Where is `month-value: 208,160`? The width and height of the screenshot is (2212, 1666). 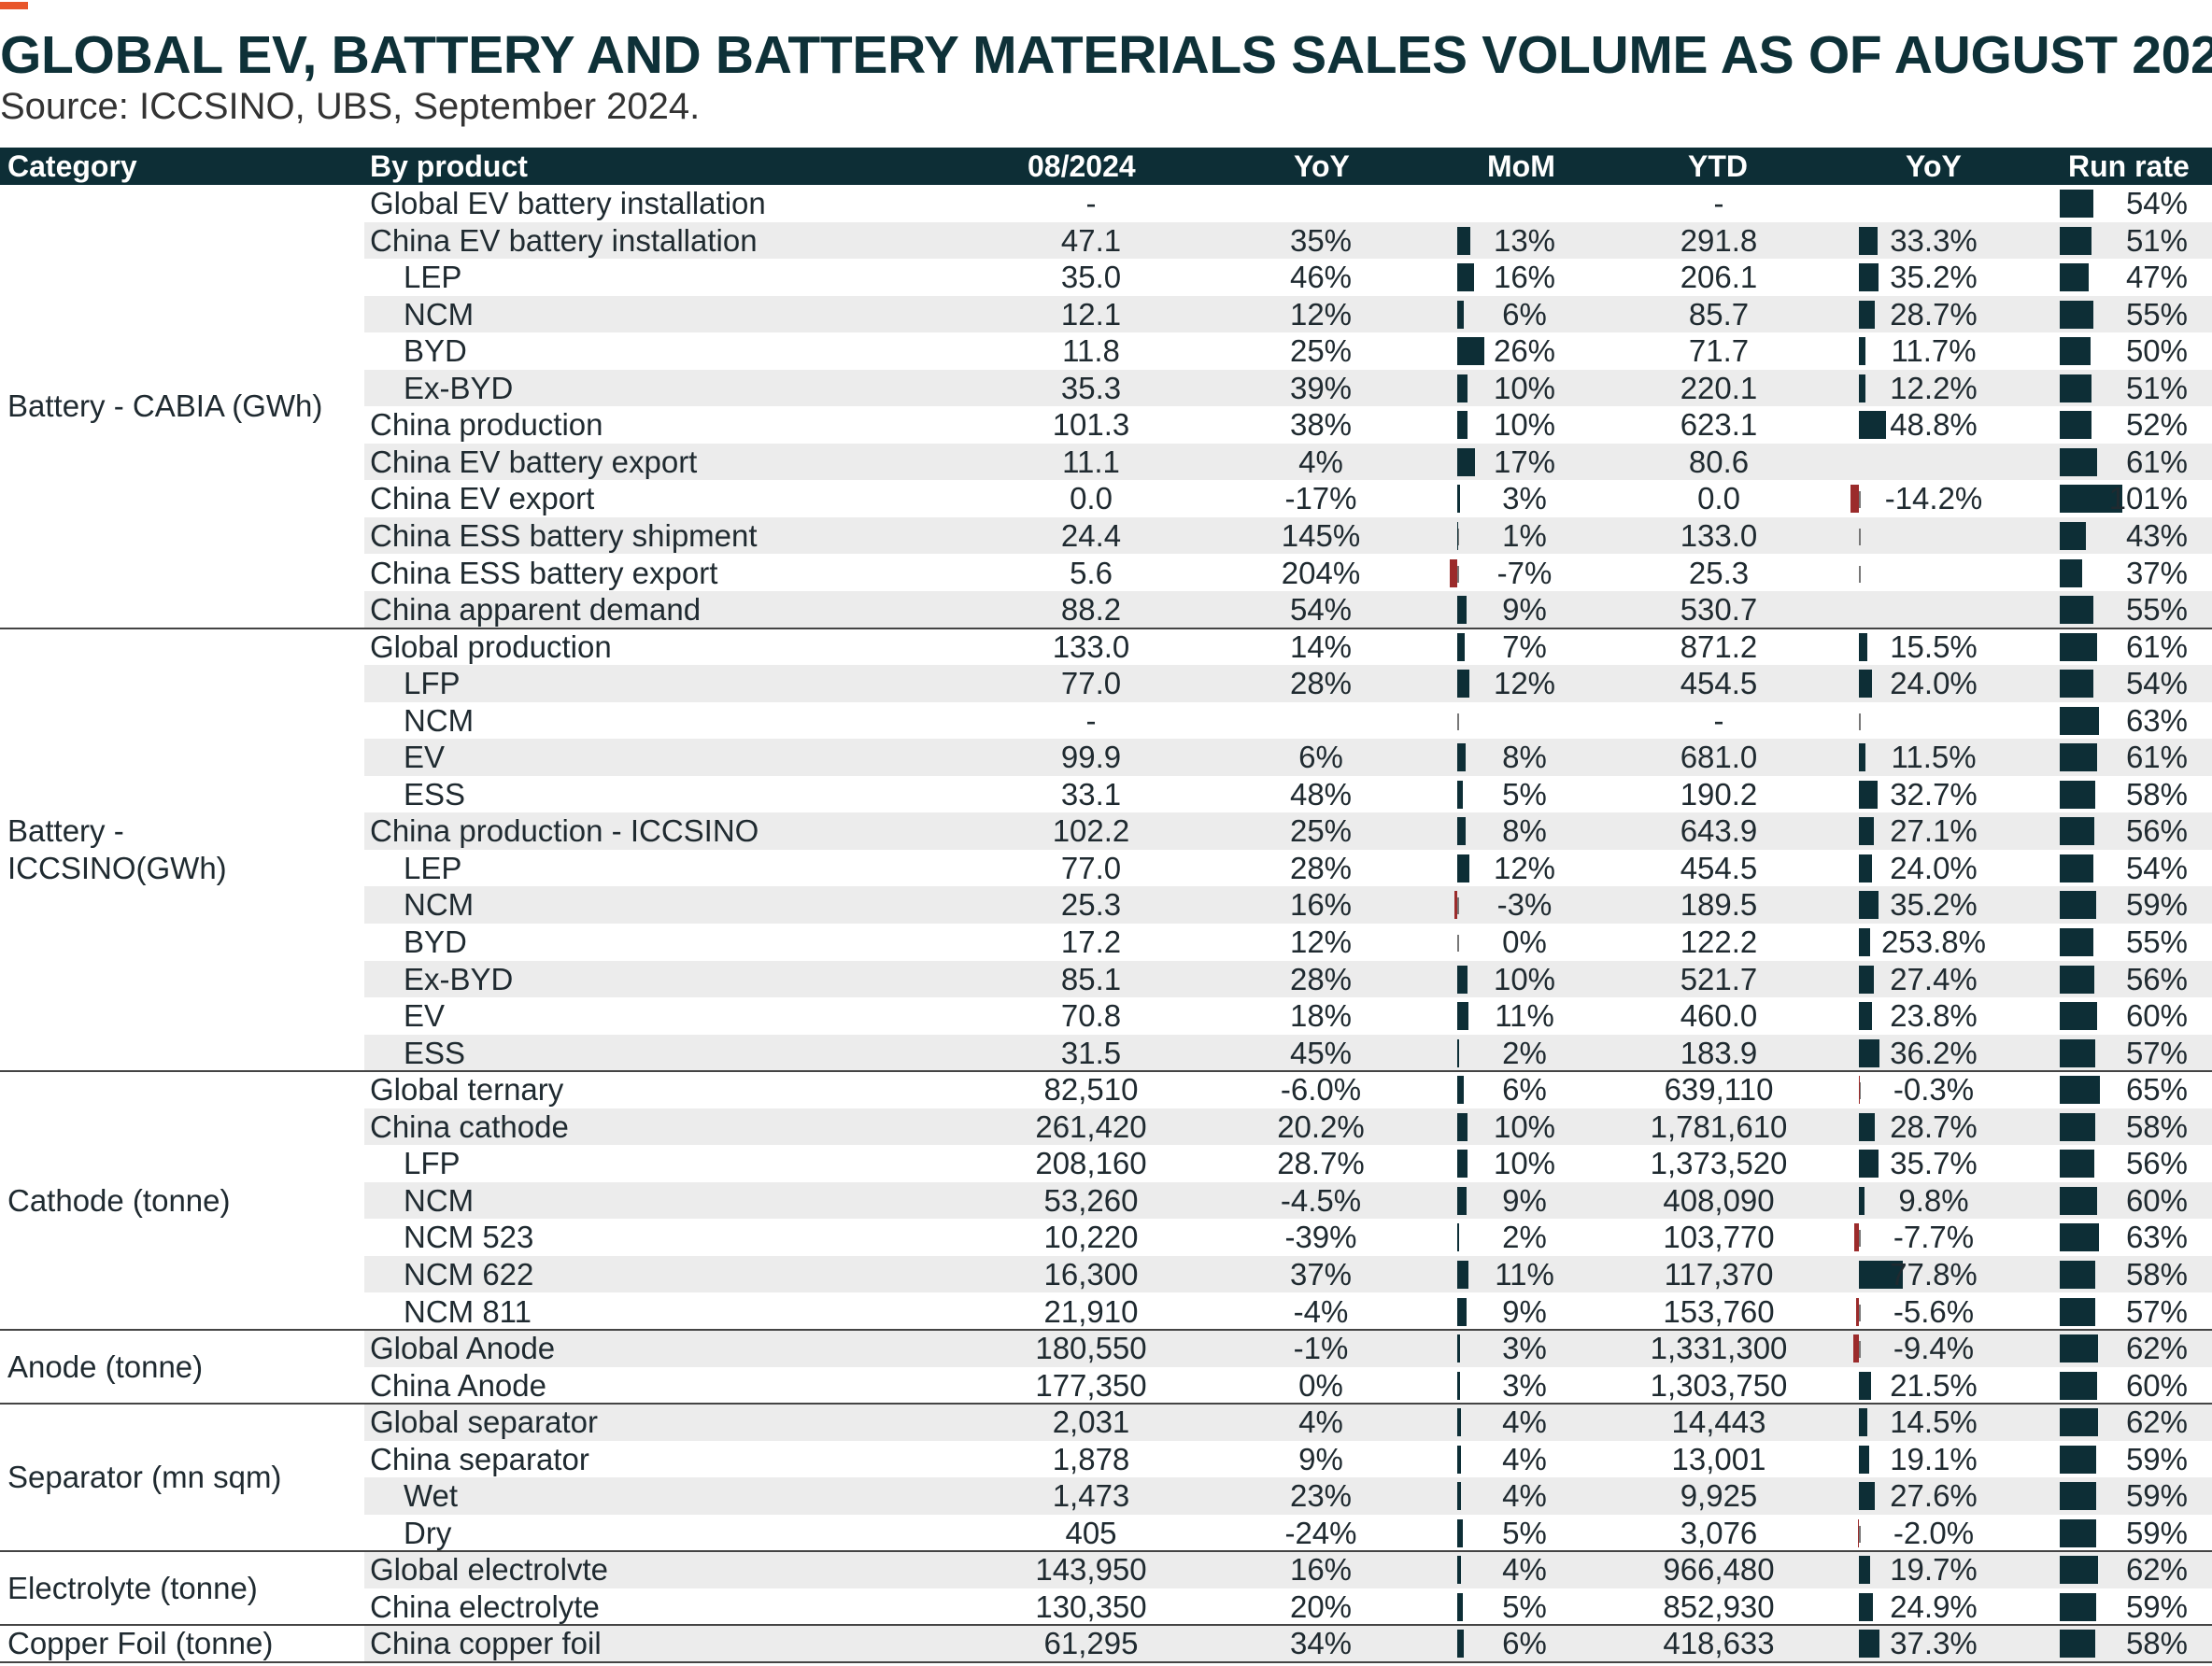 month-value: 208,160 is located at coordinates (1091, 1163).